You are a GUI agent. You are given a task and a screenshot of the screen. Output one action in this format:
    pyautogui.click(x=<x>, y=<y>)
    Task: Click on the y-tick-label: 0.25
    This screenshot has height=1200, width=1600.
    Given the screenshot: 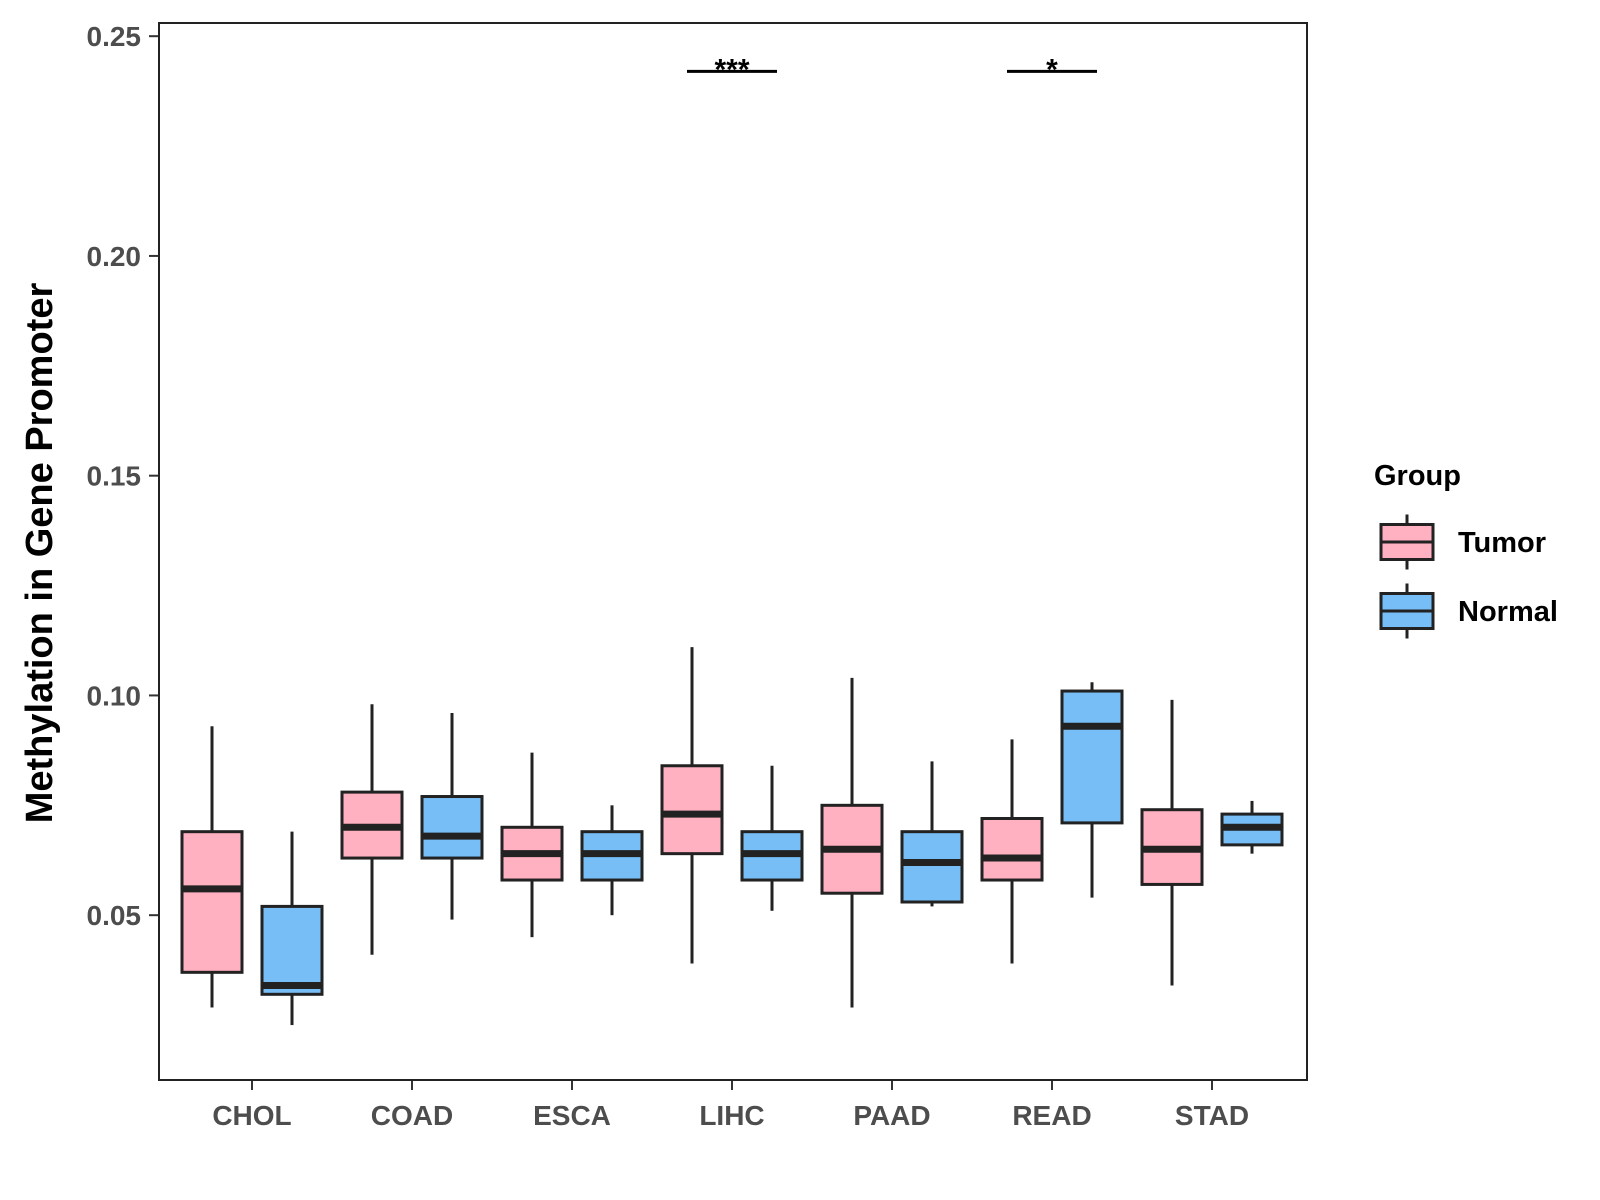 What is the action you would take?
    pyautogui.click(x=114, y=36)
    